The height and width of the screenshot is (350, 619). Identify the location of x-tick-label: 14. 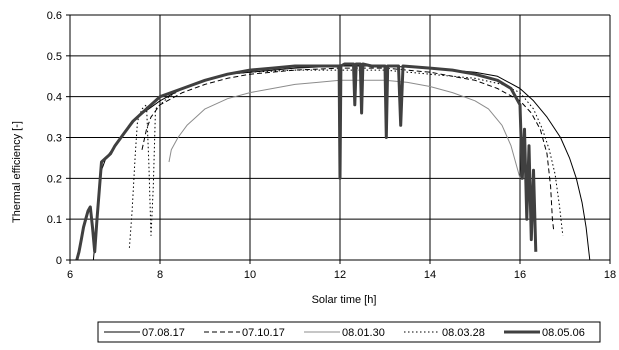
(430, 275).